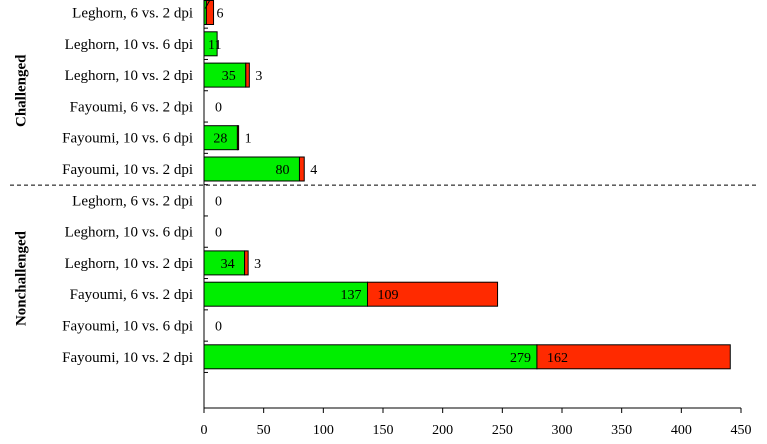 The height and width of the screenshot is (444, 767). Describe the element at coordinates (21, 90) in the screenshot. I see `group-label: Challenged` at that location.